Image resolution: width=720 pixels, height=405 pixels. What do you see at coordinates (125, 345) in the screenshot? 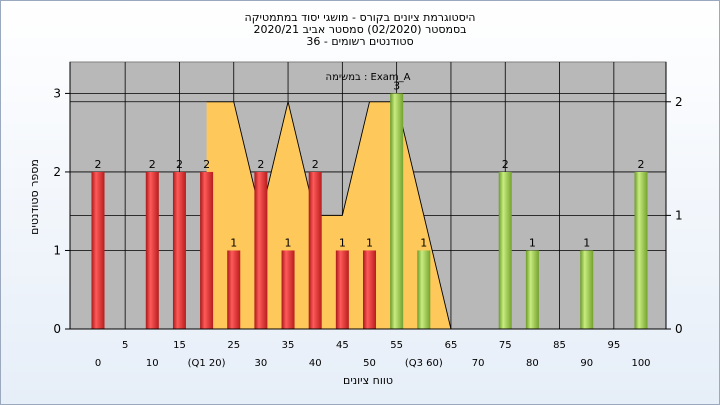
I see `x-tick-label: 5` at bounding box center [125, 345].